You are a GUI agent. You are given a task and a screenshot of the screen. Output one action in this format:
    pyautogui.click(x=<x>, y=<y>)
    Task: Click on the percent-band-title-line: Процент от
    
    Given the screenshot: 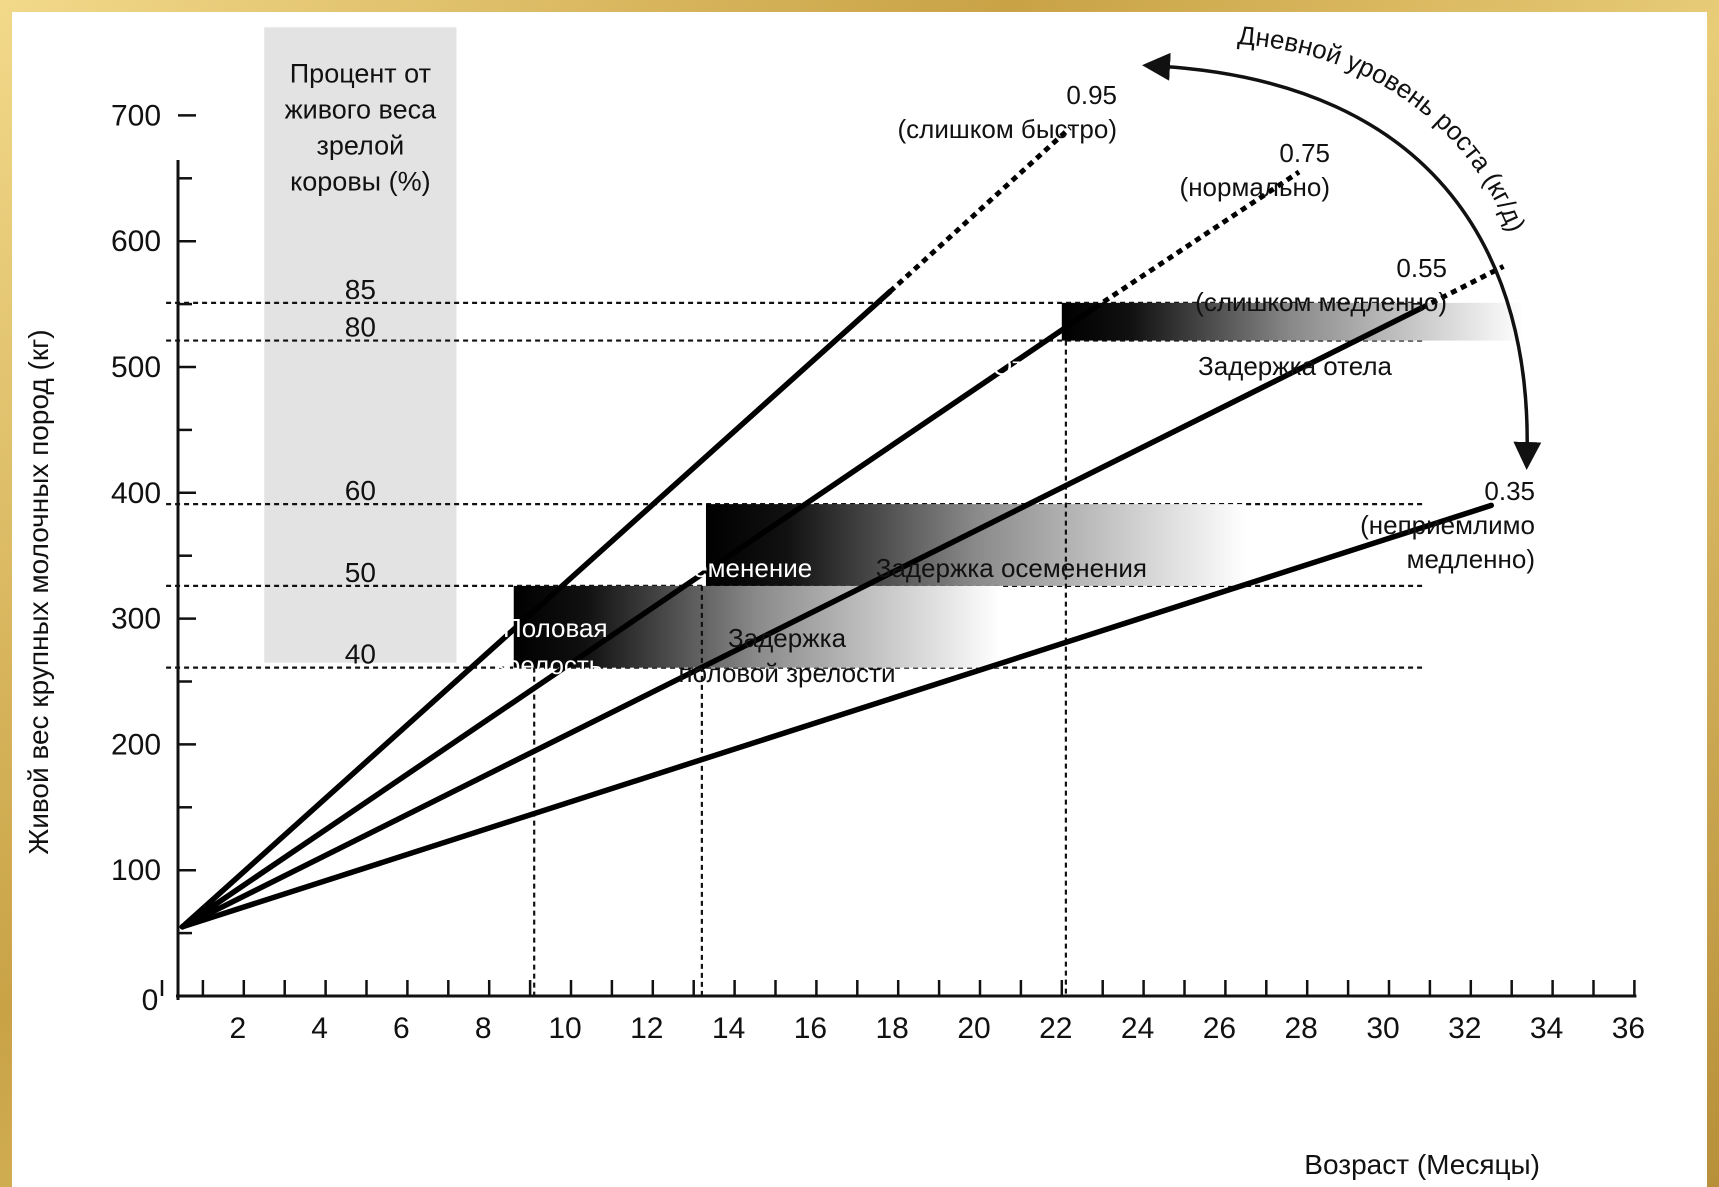 What is the action you would take?
    pyautogui.click(x=360, y=73)
    